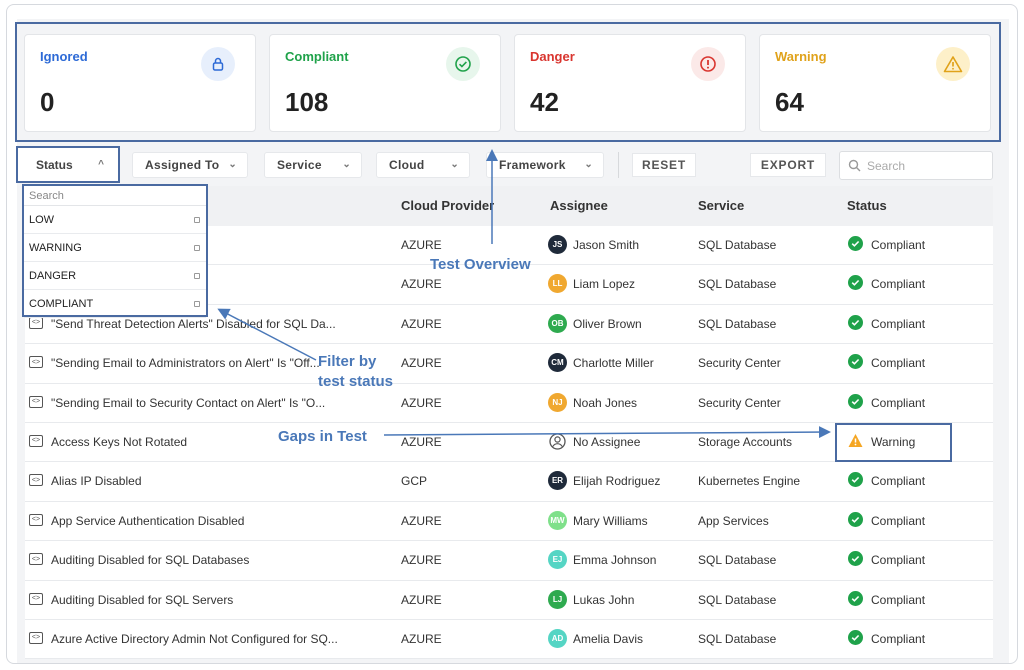 This screenshot has width=1024, height=670. I want to click on header-service: Service, so click(721, 205).